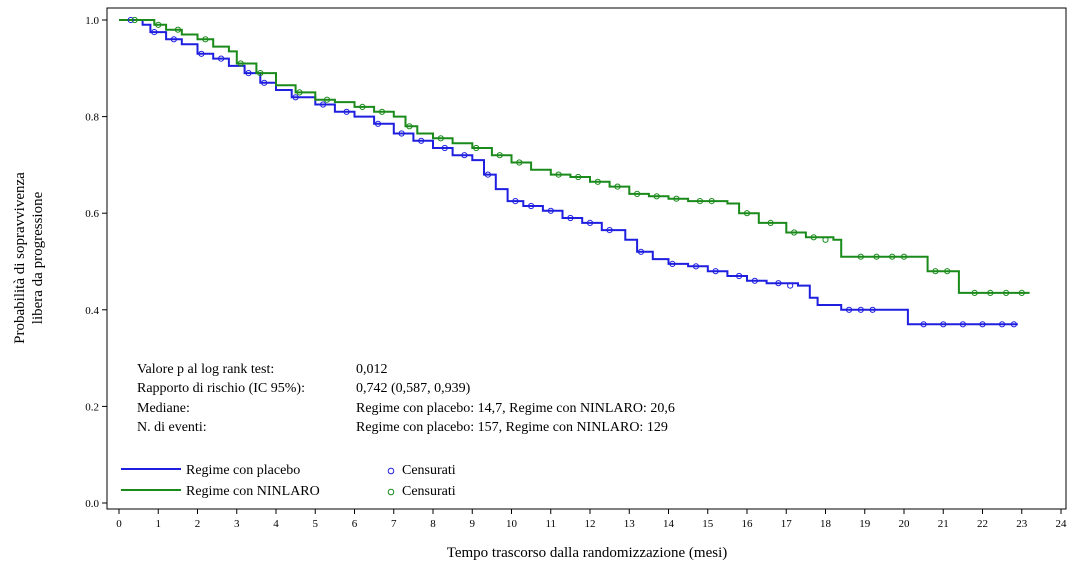  Describe the element at coordinates (172, 427) in the screenshot. I see `stat-label-events: N. di eventi:` at that location.